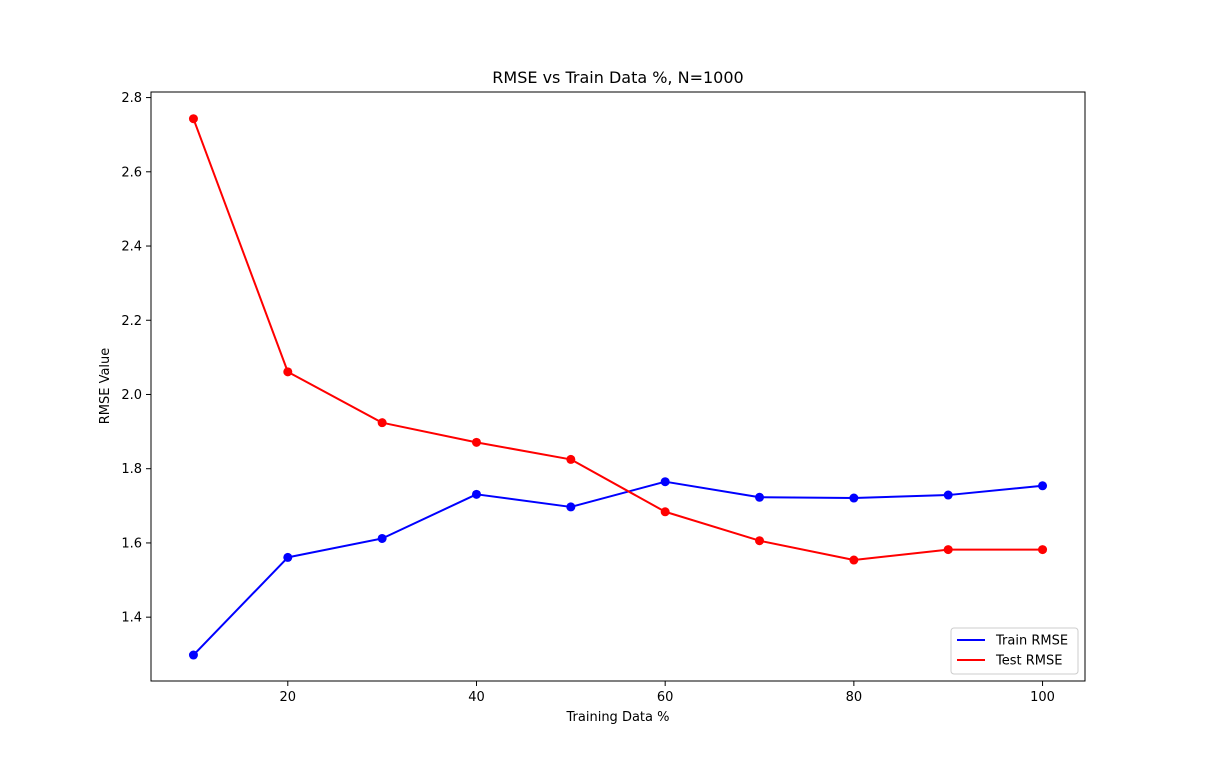  I want to click on x-tick-label: 60, so click(665, 697).